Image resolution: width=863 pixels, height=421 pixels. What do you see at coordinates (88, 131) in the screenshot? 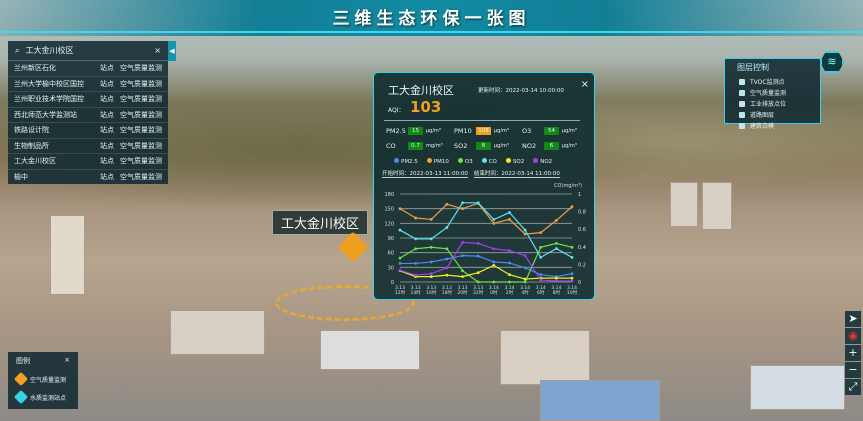
I see `list-item: 铁路设计院 站点 空气质量监测` at bounding box center [88, 131].